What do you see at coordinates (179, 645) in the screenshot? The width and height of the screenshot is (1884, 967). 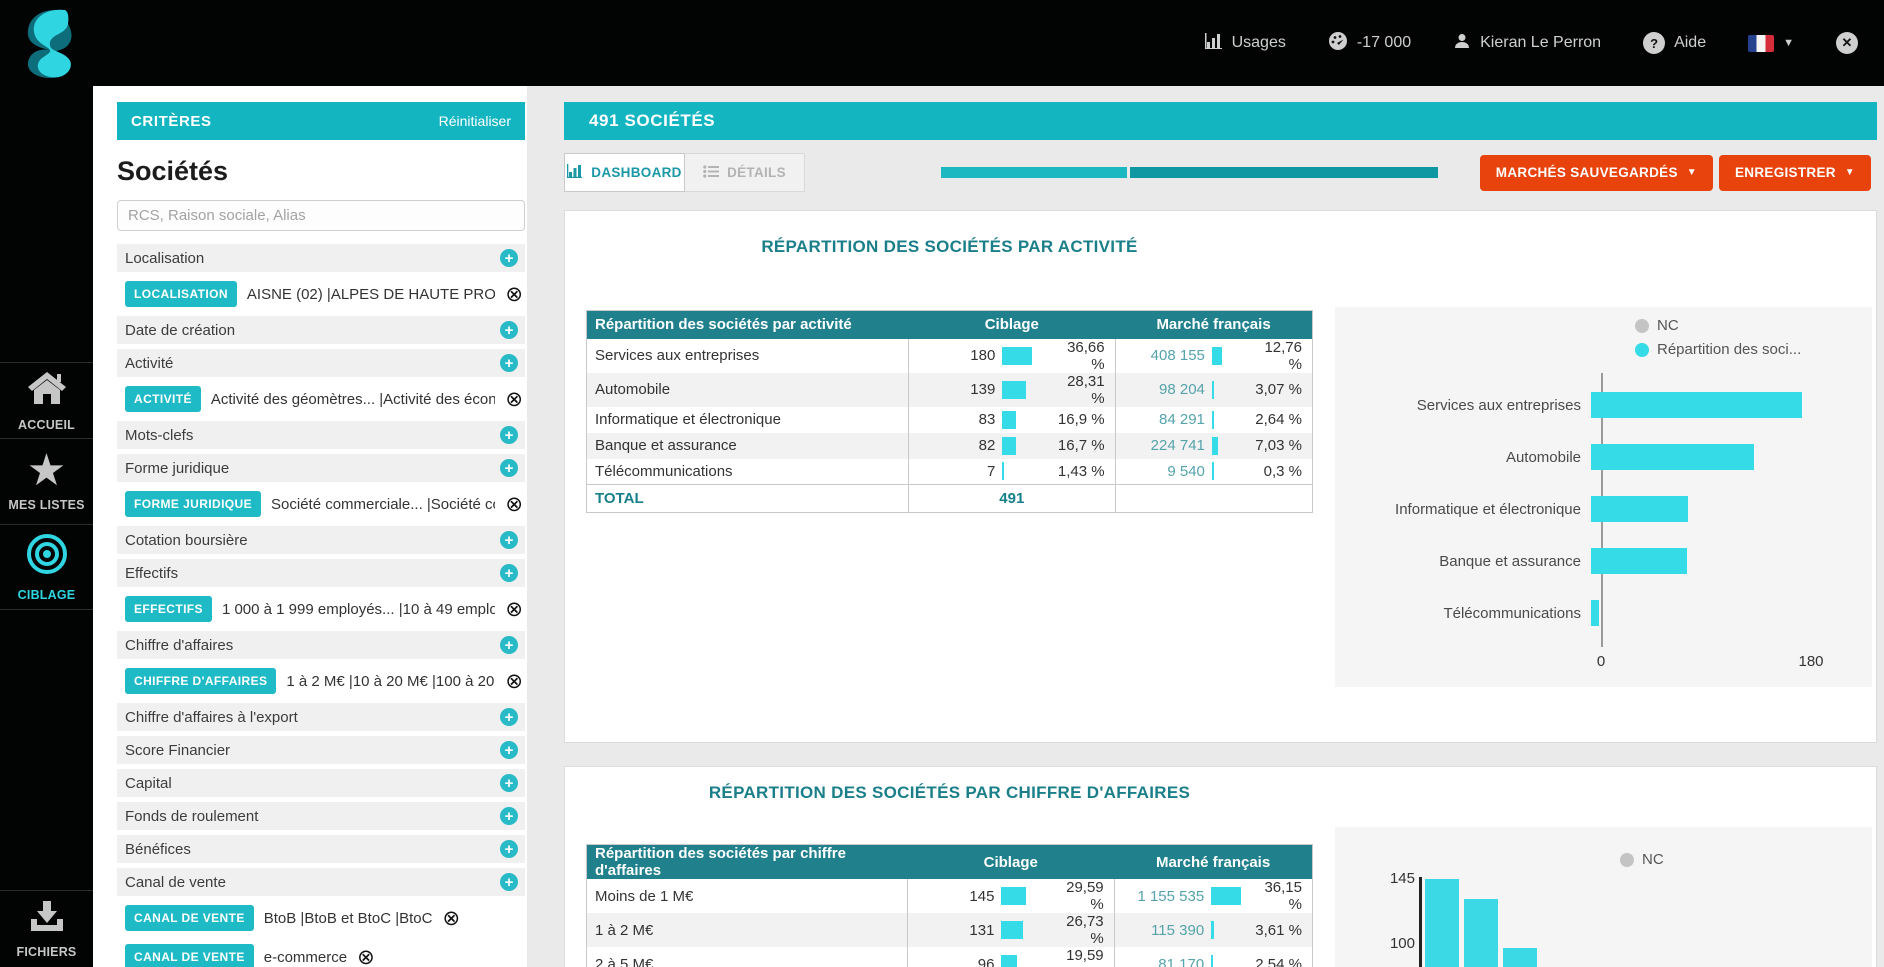 I see `filter-category-label: Chiffre d'affaires` at bounding box center [179, 645].